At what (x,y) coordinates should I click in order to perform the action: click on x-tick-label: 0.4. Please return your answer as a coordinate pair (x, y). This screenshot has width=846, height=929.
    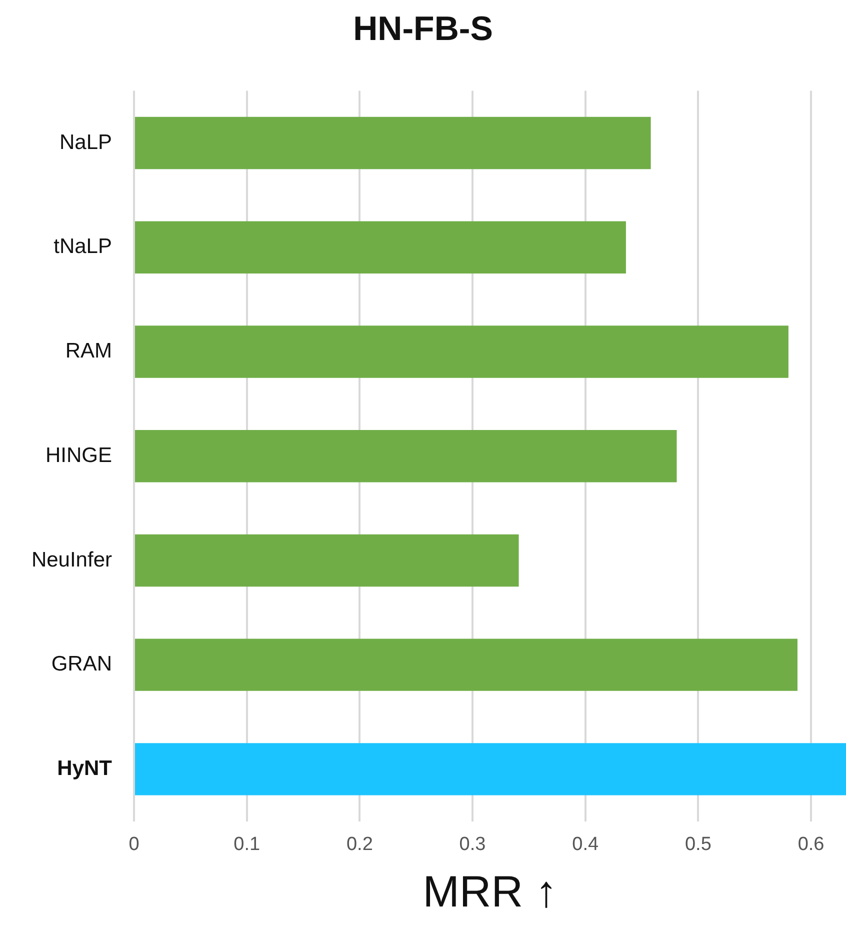
    Looking at the image, I should click on (585, 845).